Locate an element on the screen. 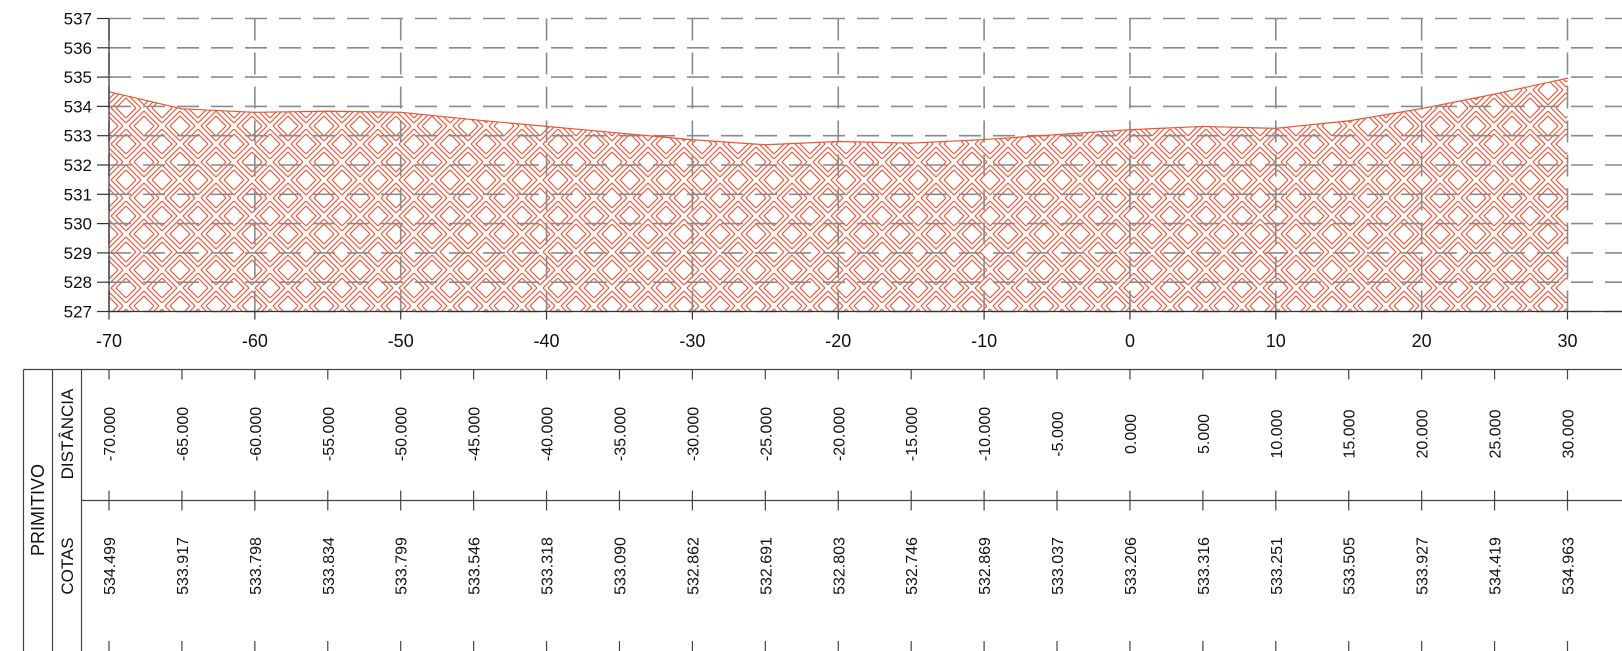 The image size is (1622, 651). table-cell: 533.316 is located at coordinates (1204, 566).